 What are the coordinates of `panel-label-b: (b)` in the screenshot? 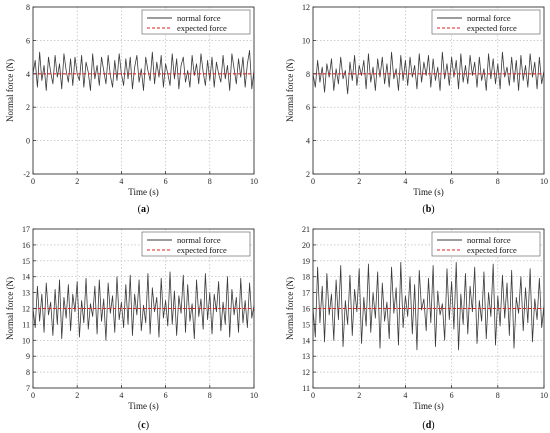 It's located at (428, 209).